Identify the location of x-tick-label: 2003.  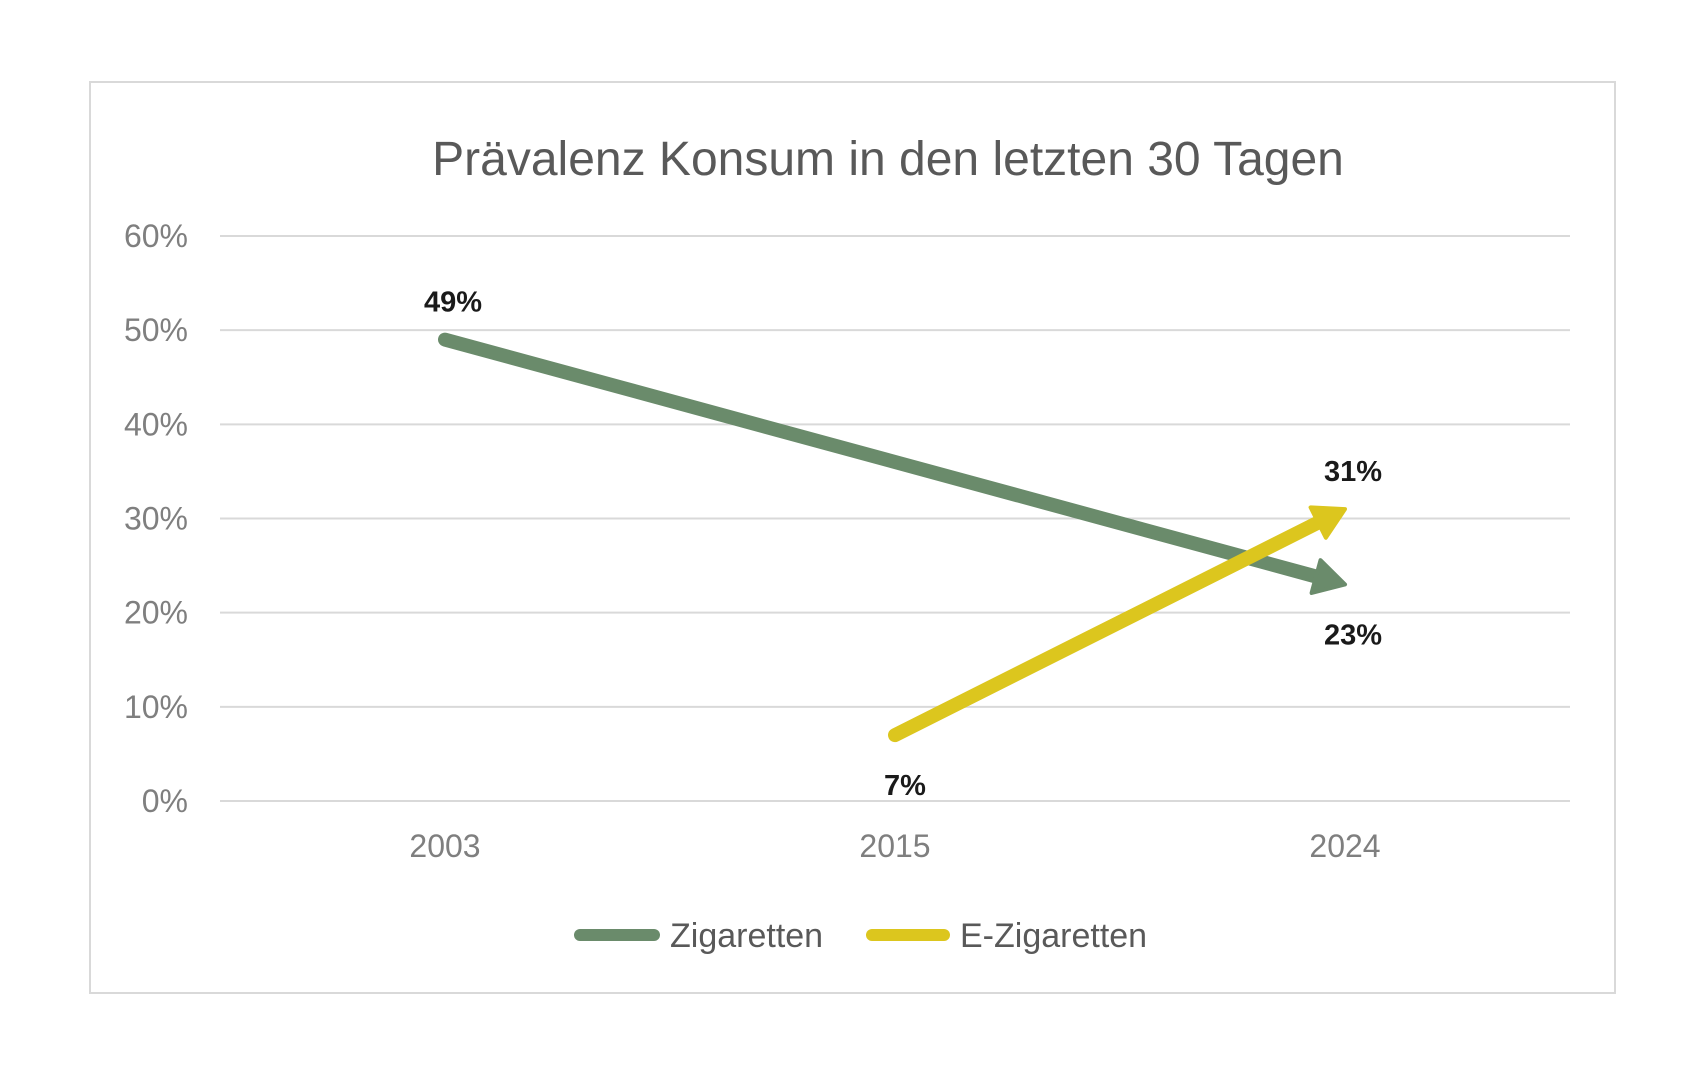
(444, 846).